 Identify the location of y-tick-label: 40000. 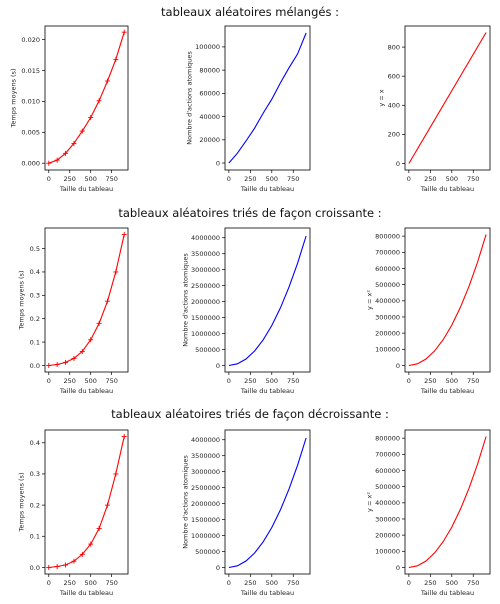
(209, 117).